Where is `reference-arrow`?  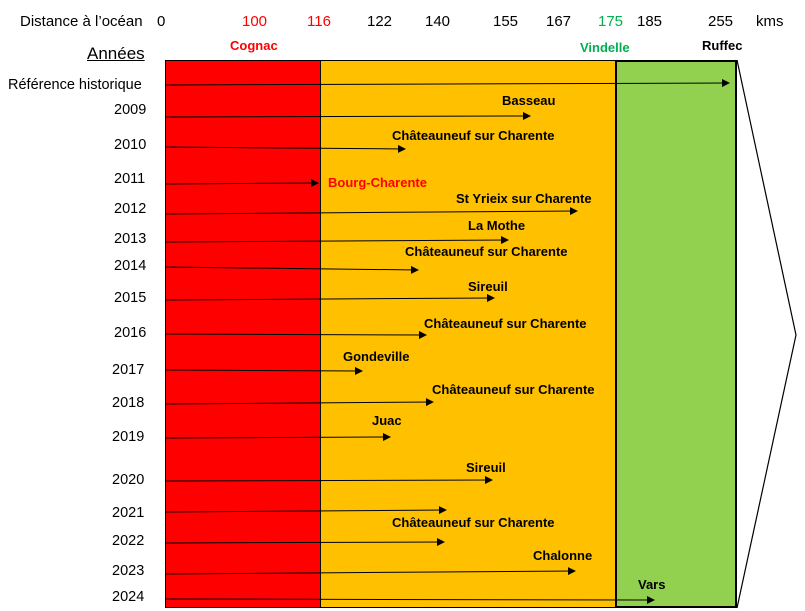 reference-arrow is located at coordinates (447, 83).